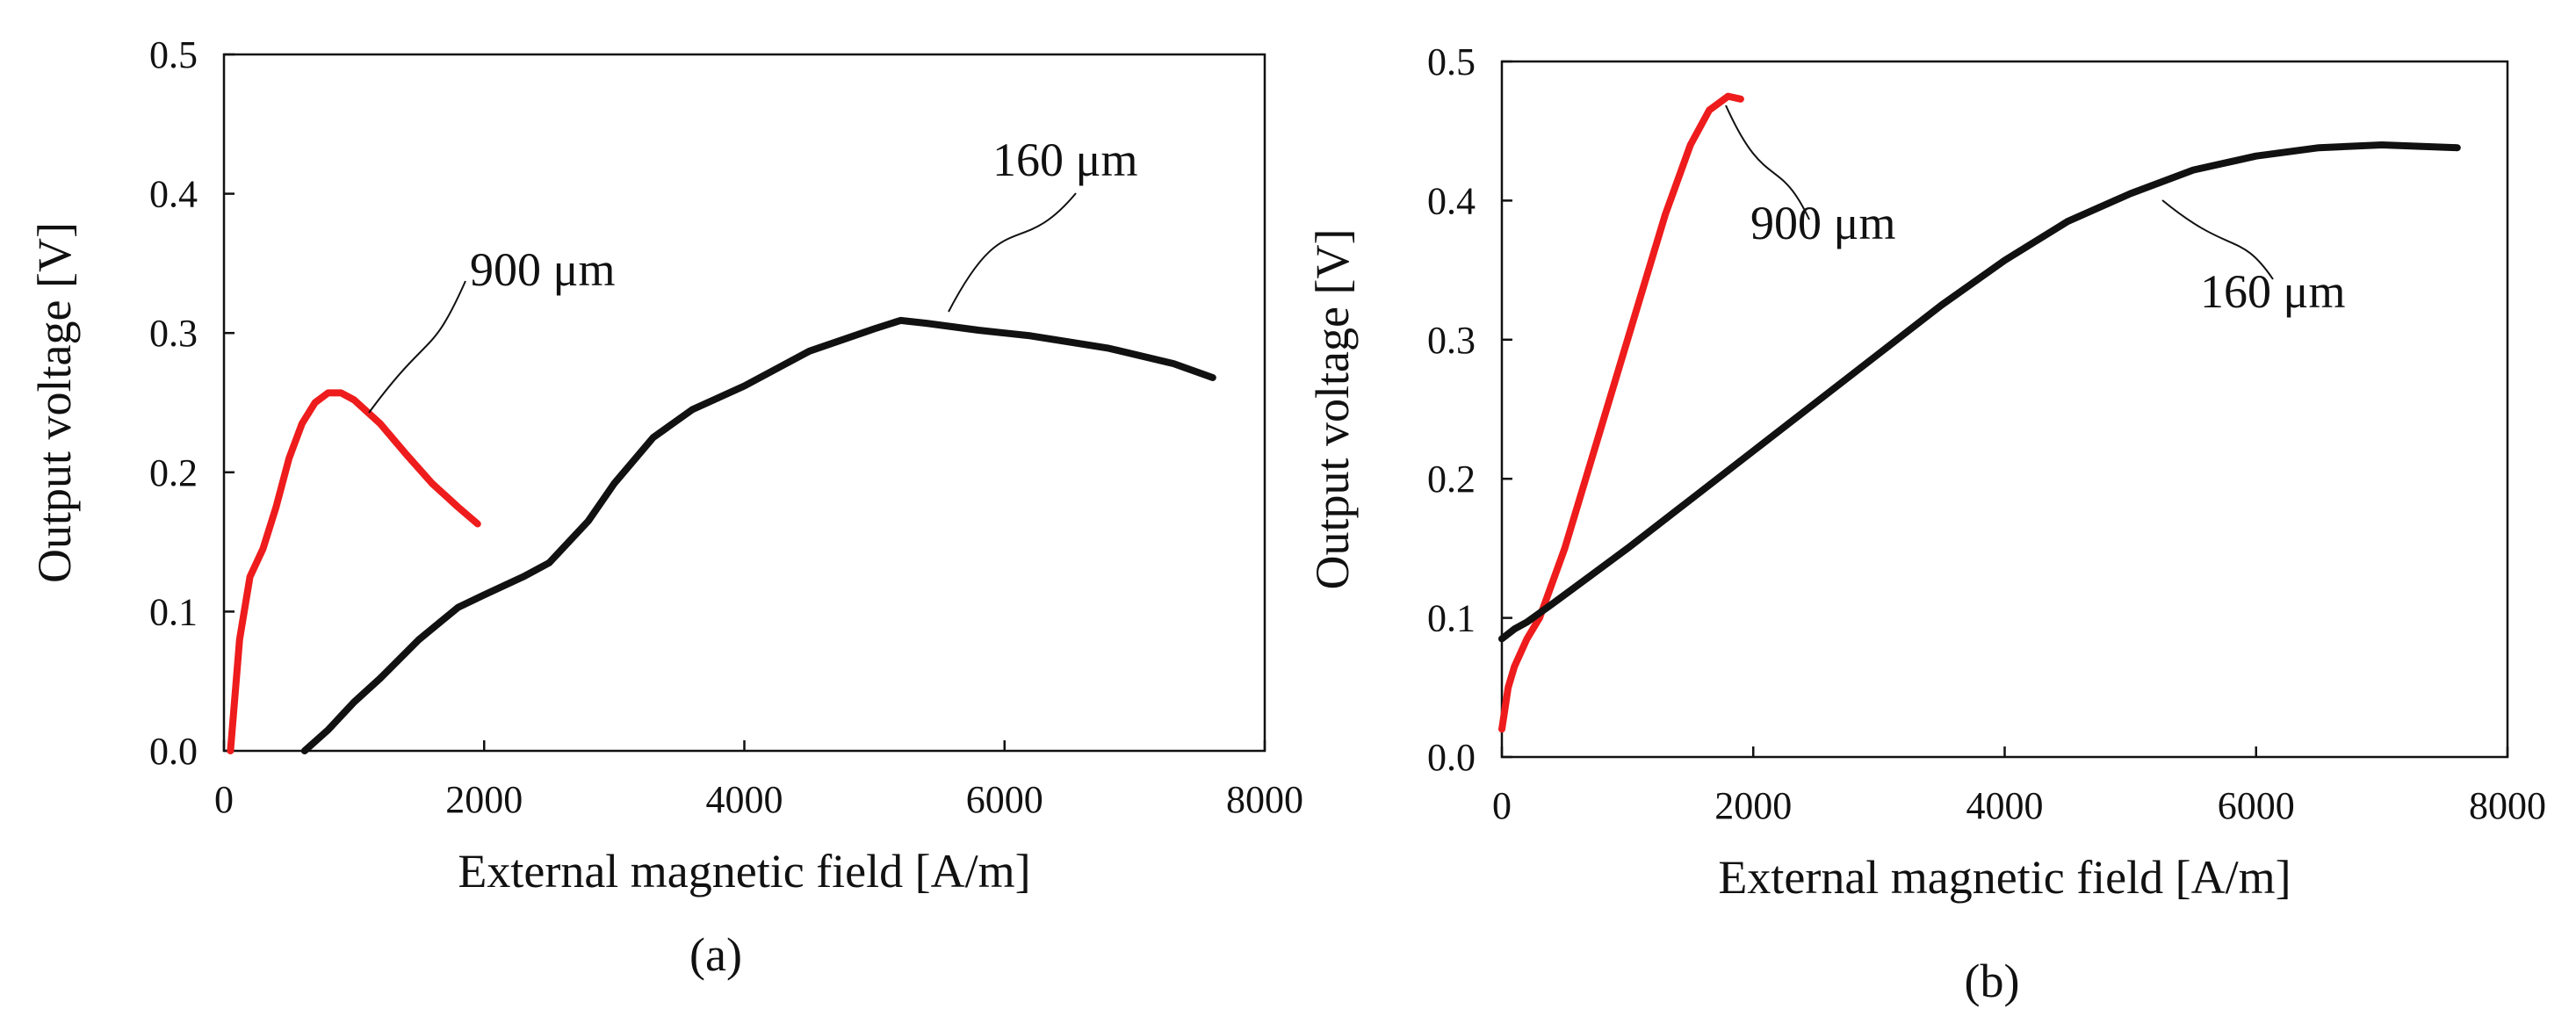 The image size is (2576, 1031). I want to click on panel-label: (a), so click(715, 954).